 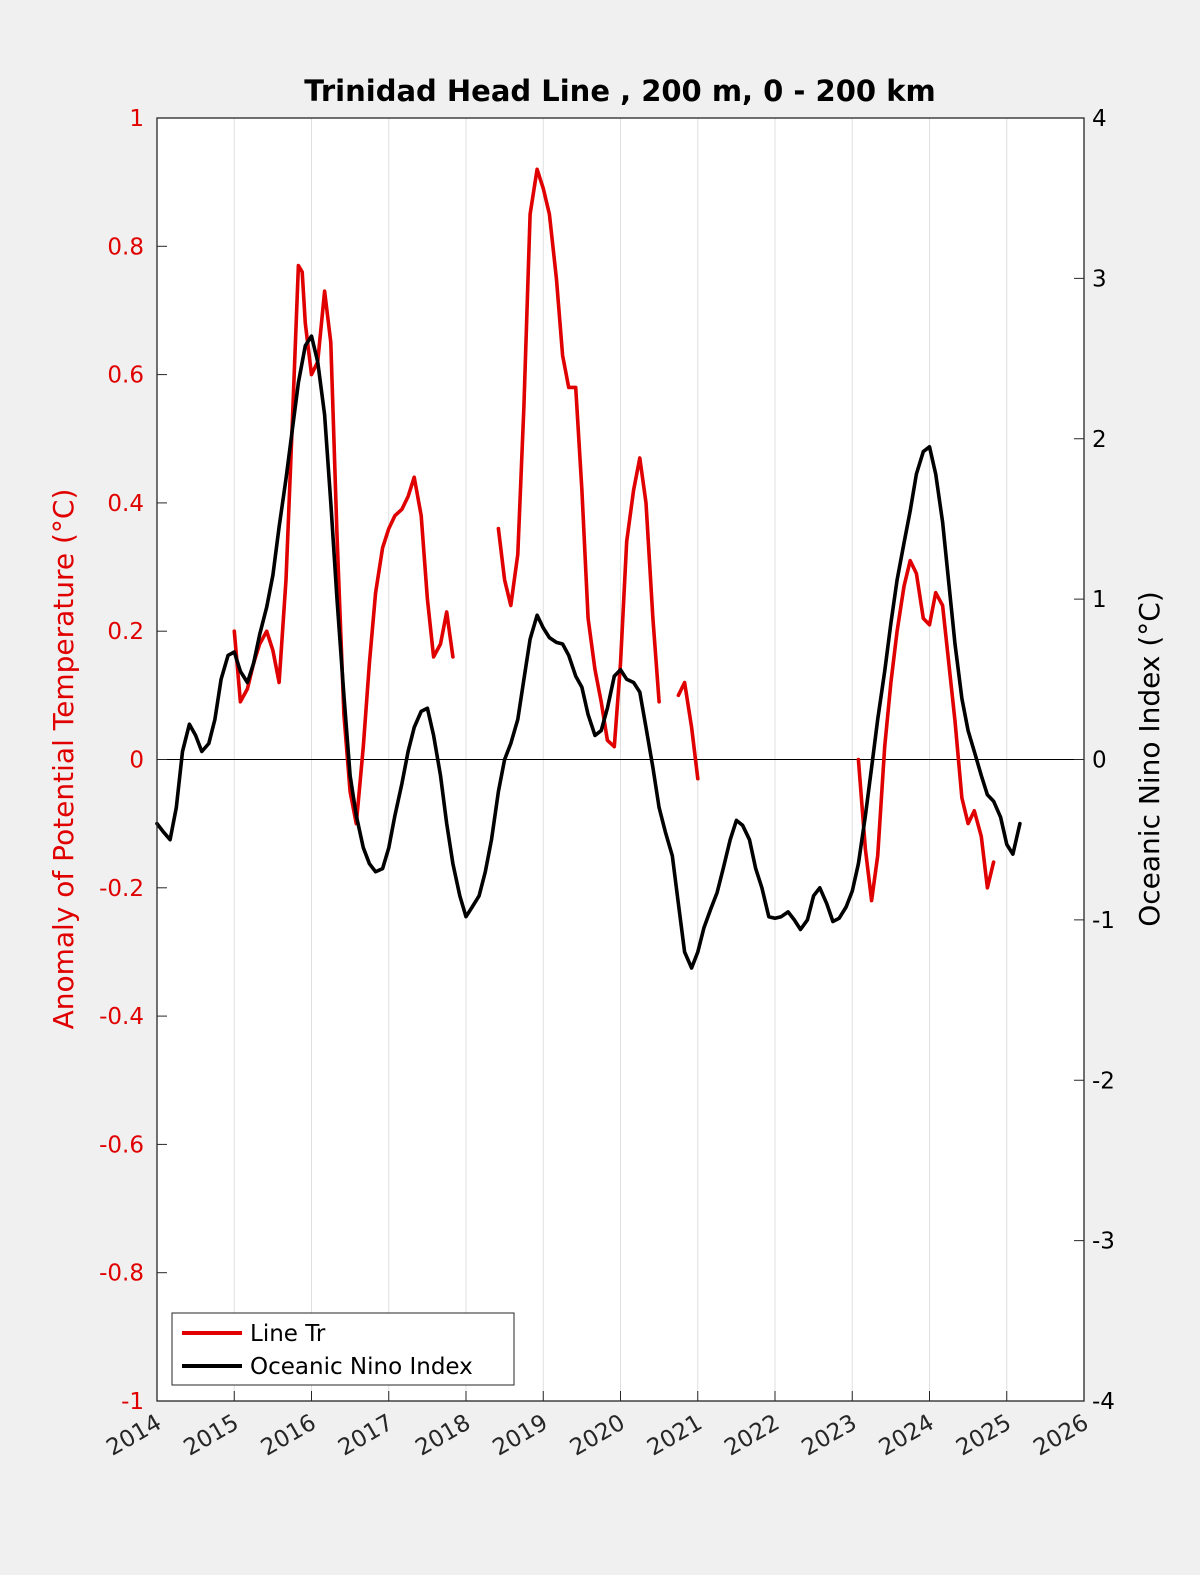 What do you see at coordinates (288, 1334) in the screenshot?
I see `legend-label-line-tr: Line Tr` at bounding box center [288, 1334].